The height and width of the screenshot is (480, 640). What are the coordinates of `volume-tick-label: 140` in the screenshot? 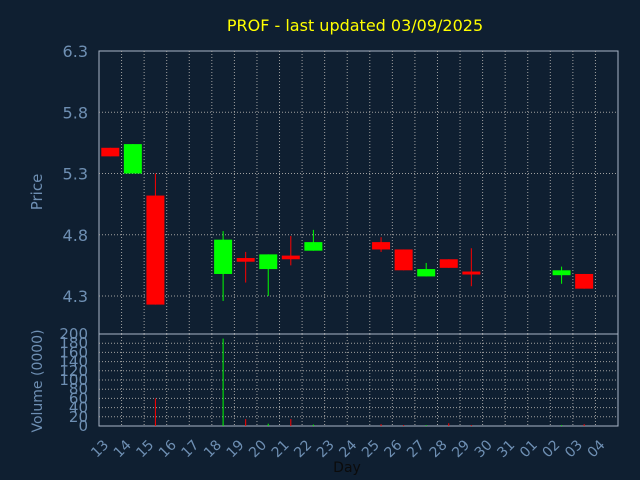 It's located at (73, 362).